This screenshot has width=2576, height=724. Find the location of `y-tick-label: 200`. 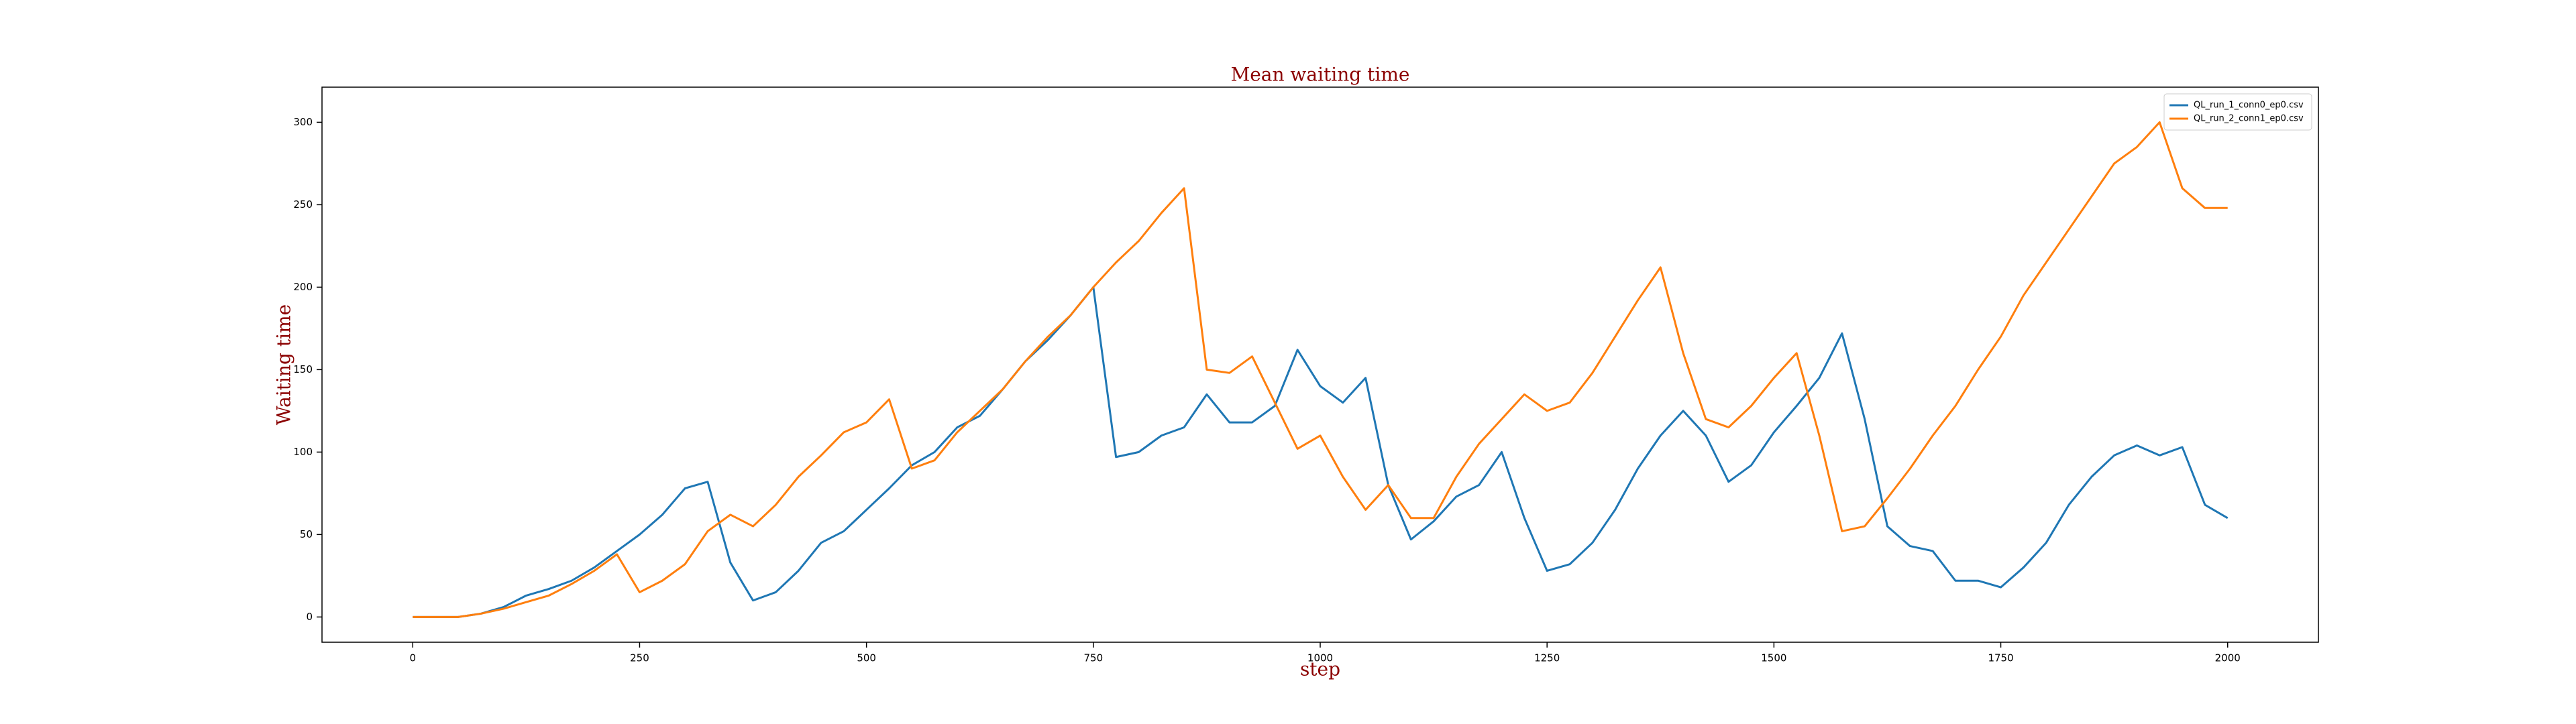

y-tick-label: 200 is located at coordinates (303, 287).